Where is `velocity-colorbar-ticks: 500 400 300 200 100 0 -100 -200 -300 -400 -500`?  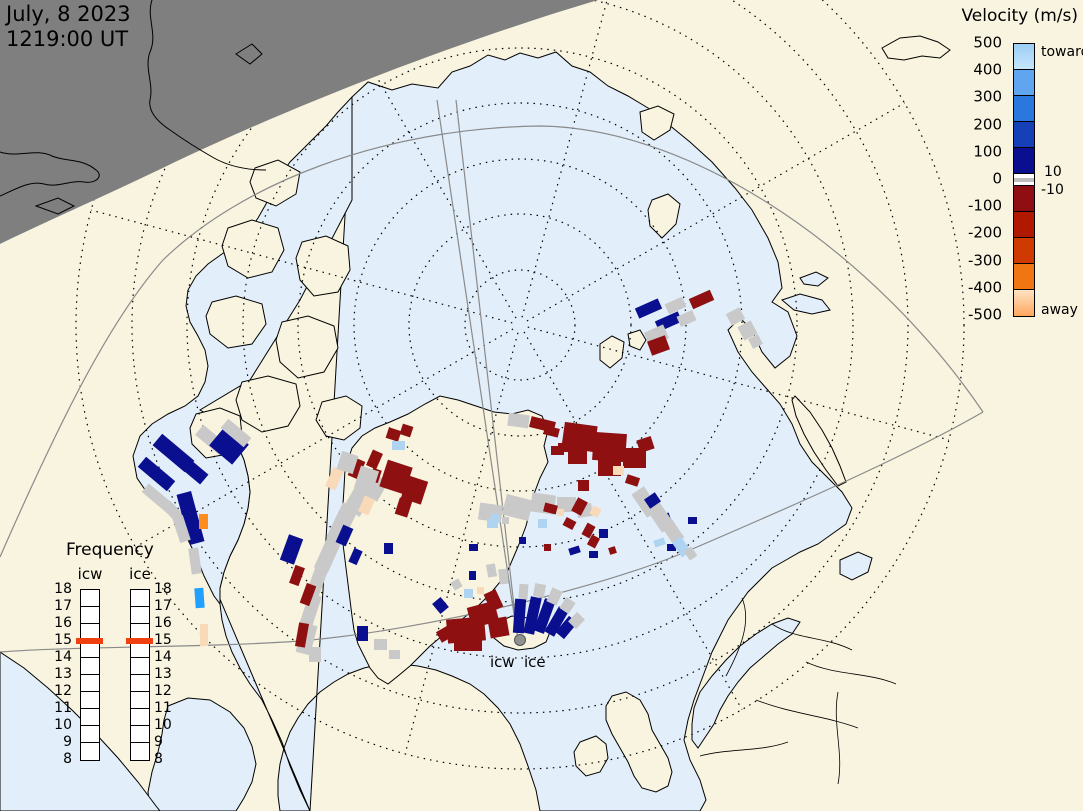 velocity-colorbar-ticks: 500 400 300 200 100 0 -100 -200 -300 -400 -500 is located at coordinates (979, 179).